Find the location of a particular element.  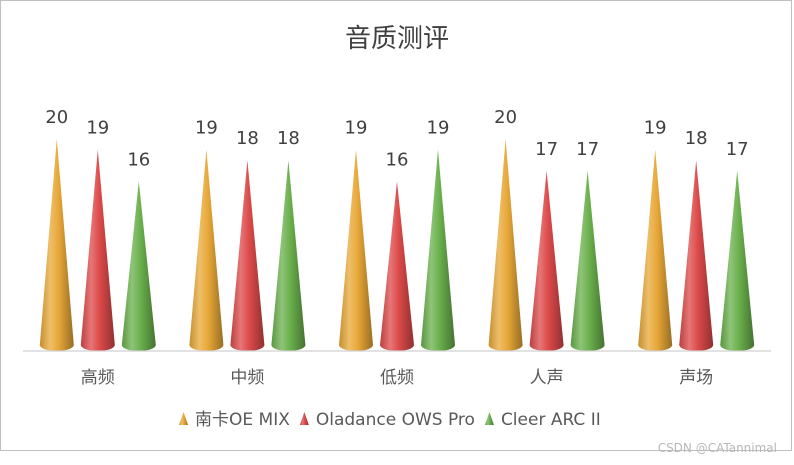

legend: 南卡OE MIX Oladance OWS Pro Cleer ARC II is located at coordinates (390, 420).